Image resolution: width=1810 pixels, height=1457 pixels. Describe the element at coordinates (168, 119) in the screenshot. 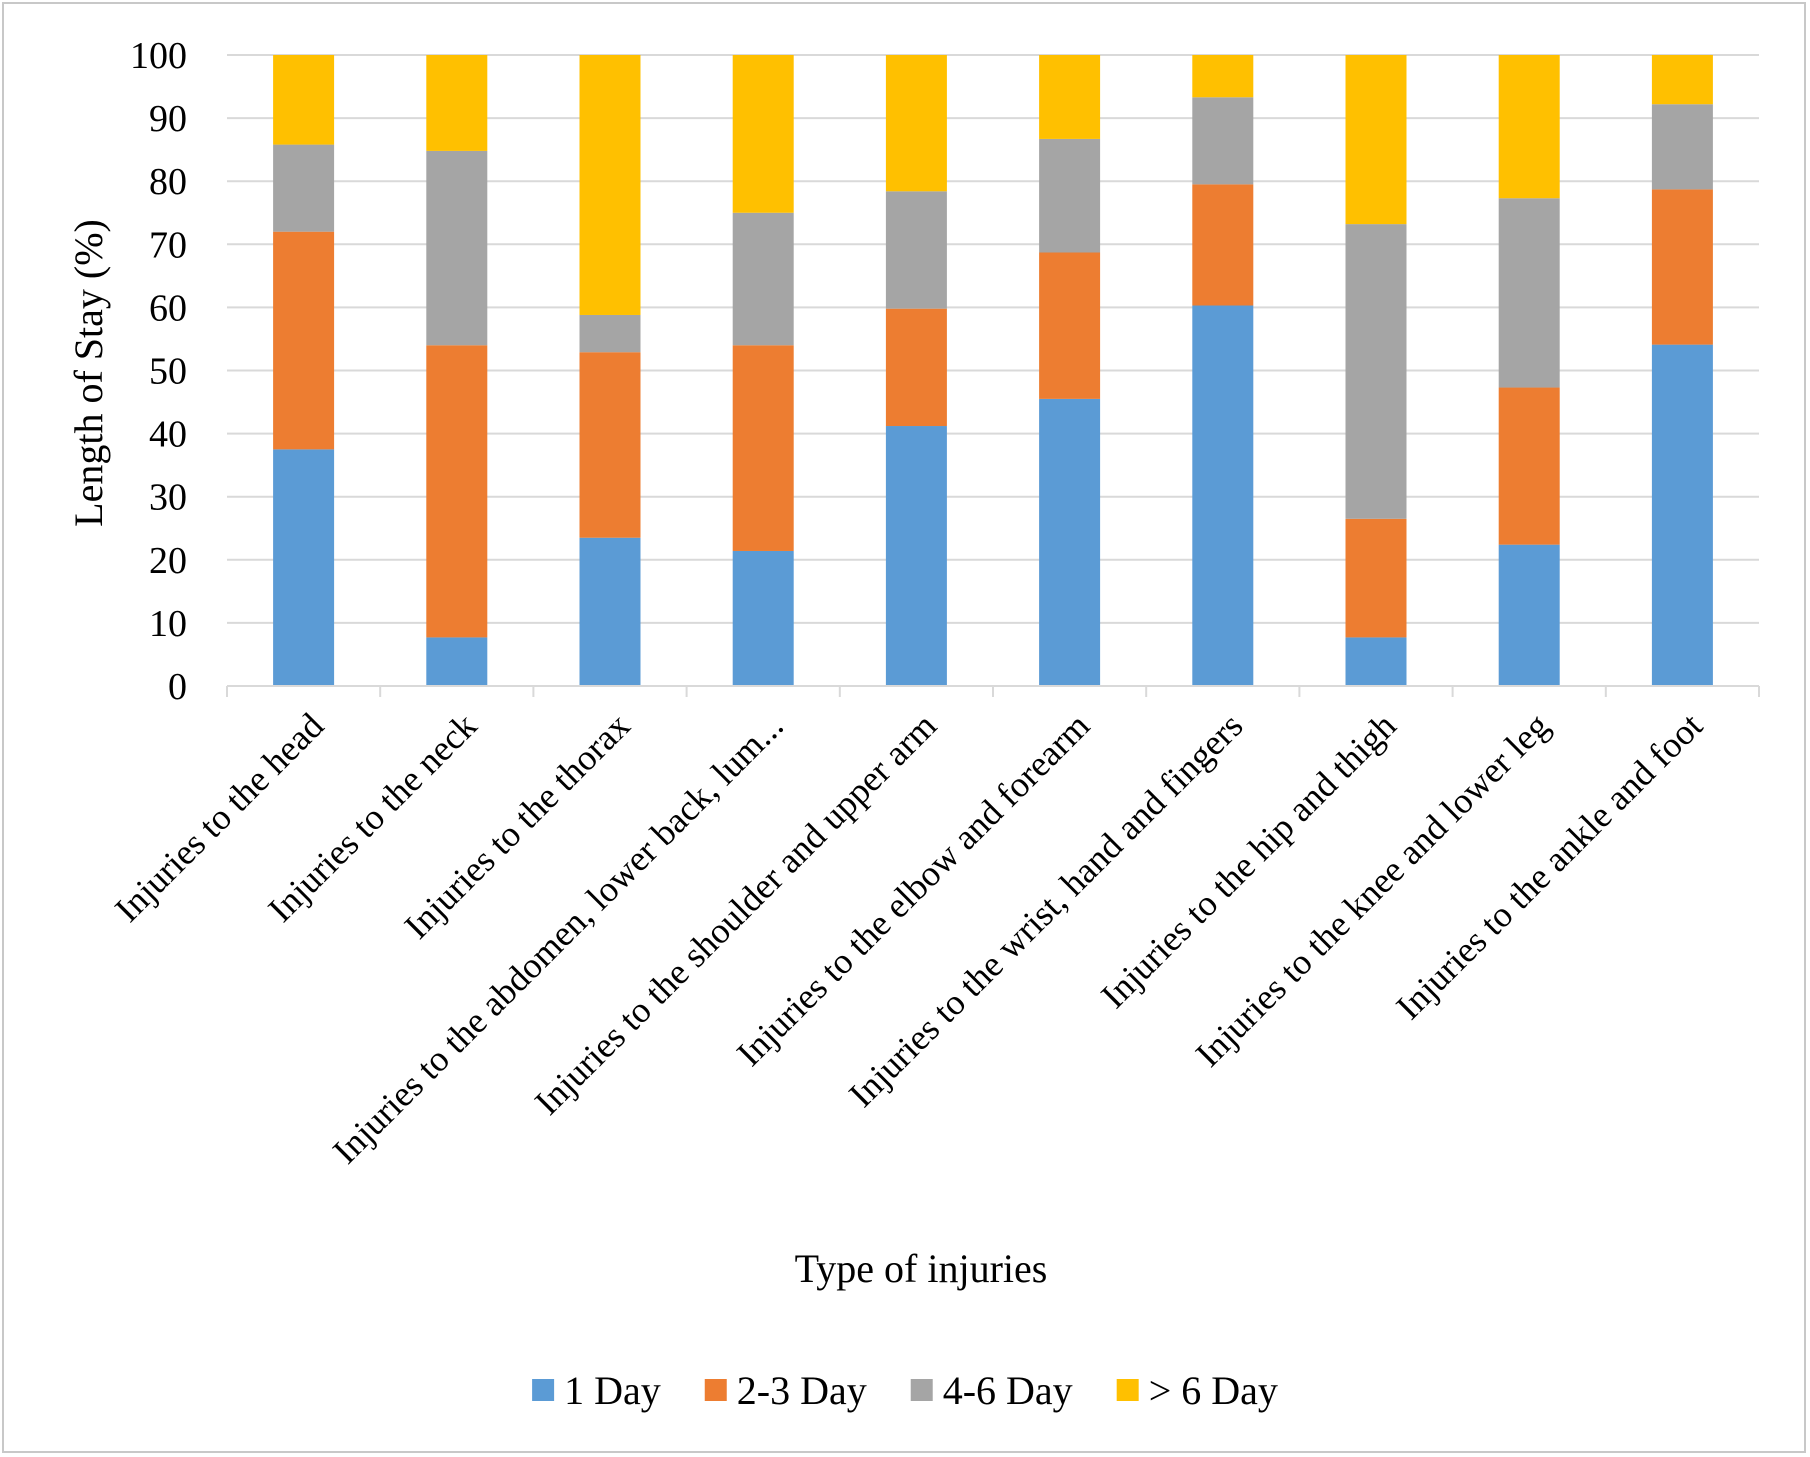

I see `y-tick-label: 90` at that location.